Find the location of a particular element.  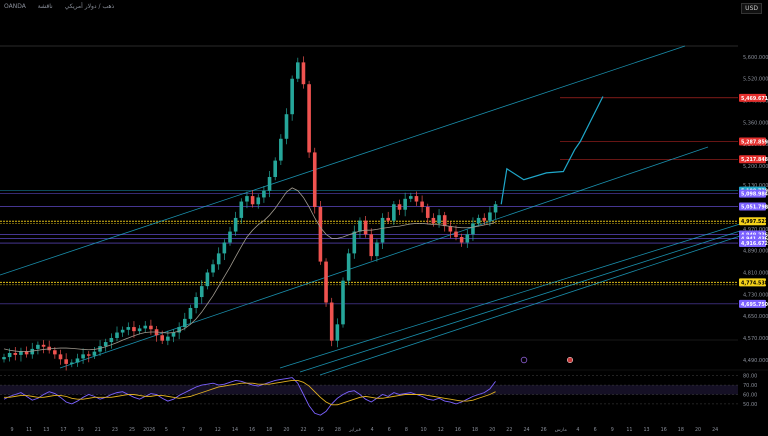

x-tick-label-41: 24 is located at coordinates (715, 430).